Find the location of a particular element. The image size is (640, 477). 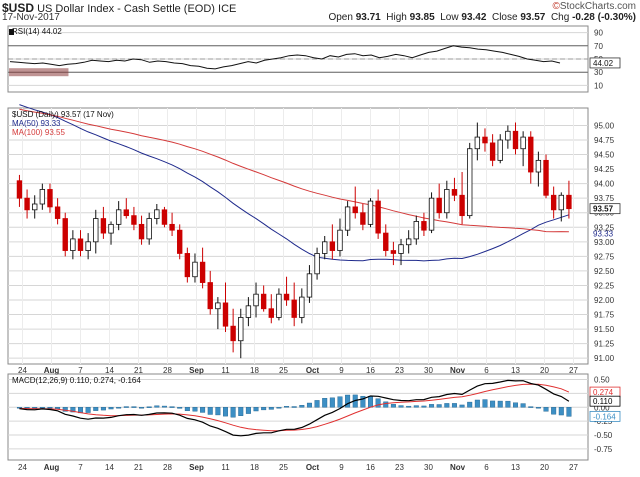

x-tick-label-bottom: 11 is located at coordinates (225, 467).